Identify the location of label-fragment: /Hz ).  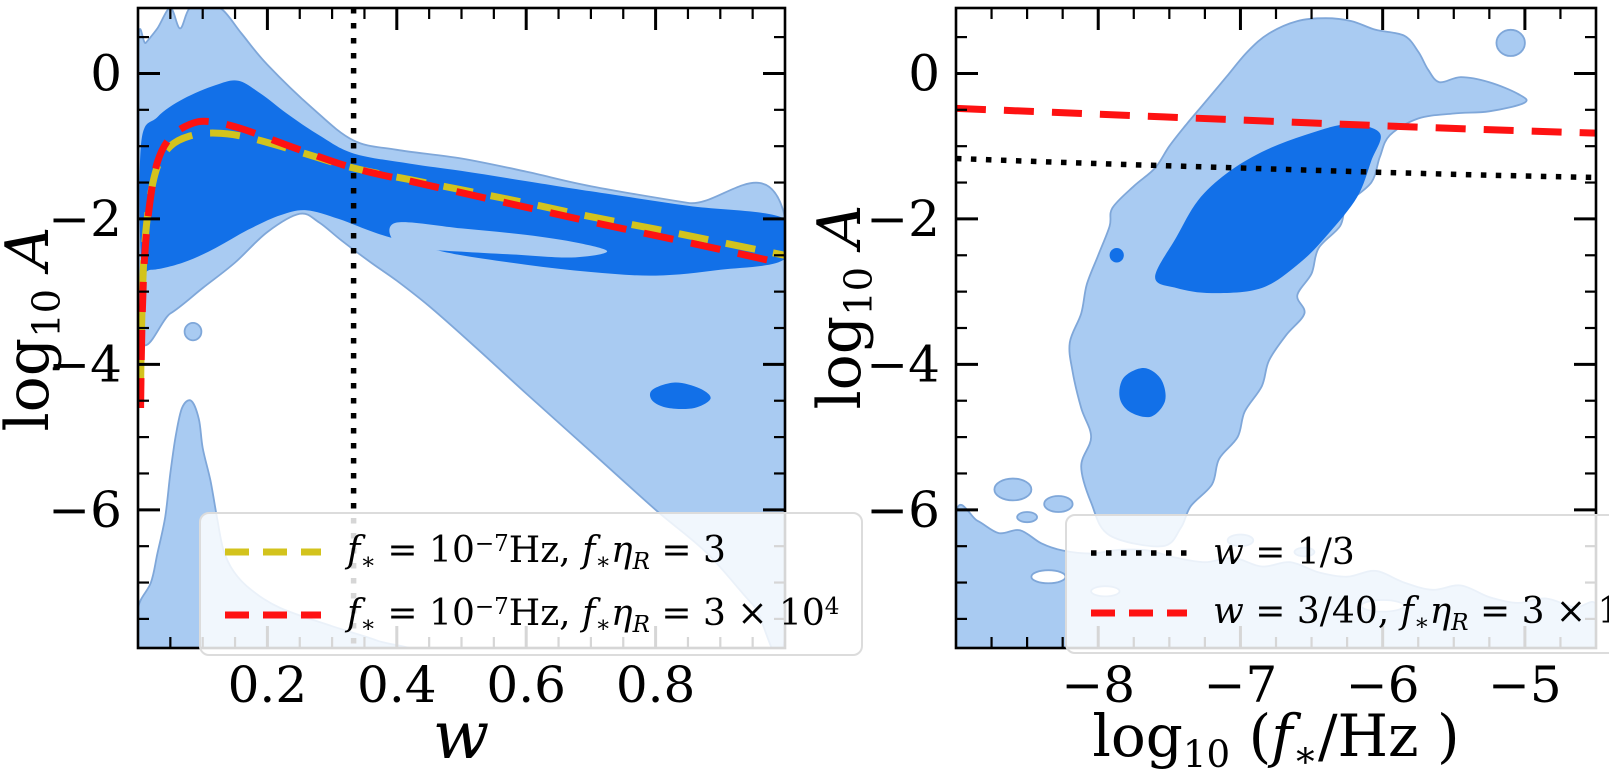
(1388, 736).